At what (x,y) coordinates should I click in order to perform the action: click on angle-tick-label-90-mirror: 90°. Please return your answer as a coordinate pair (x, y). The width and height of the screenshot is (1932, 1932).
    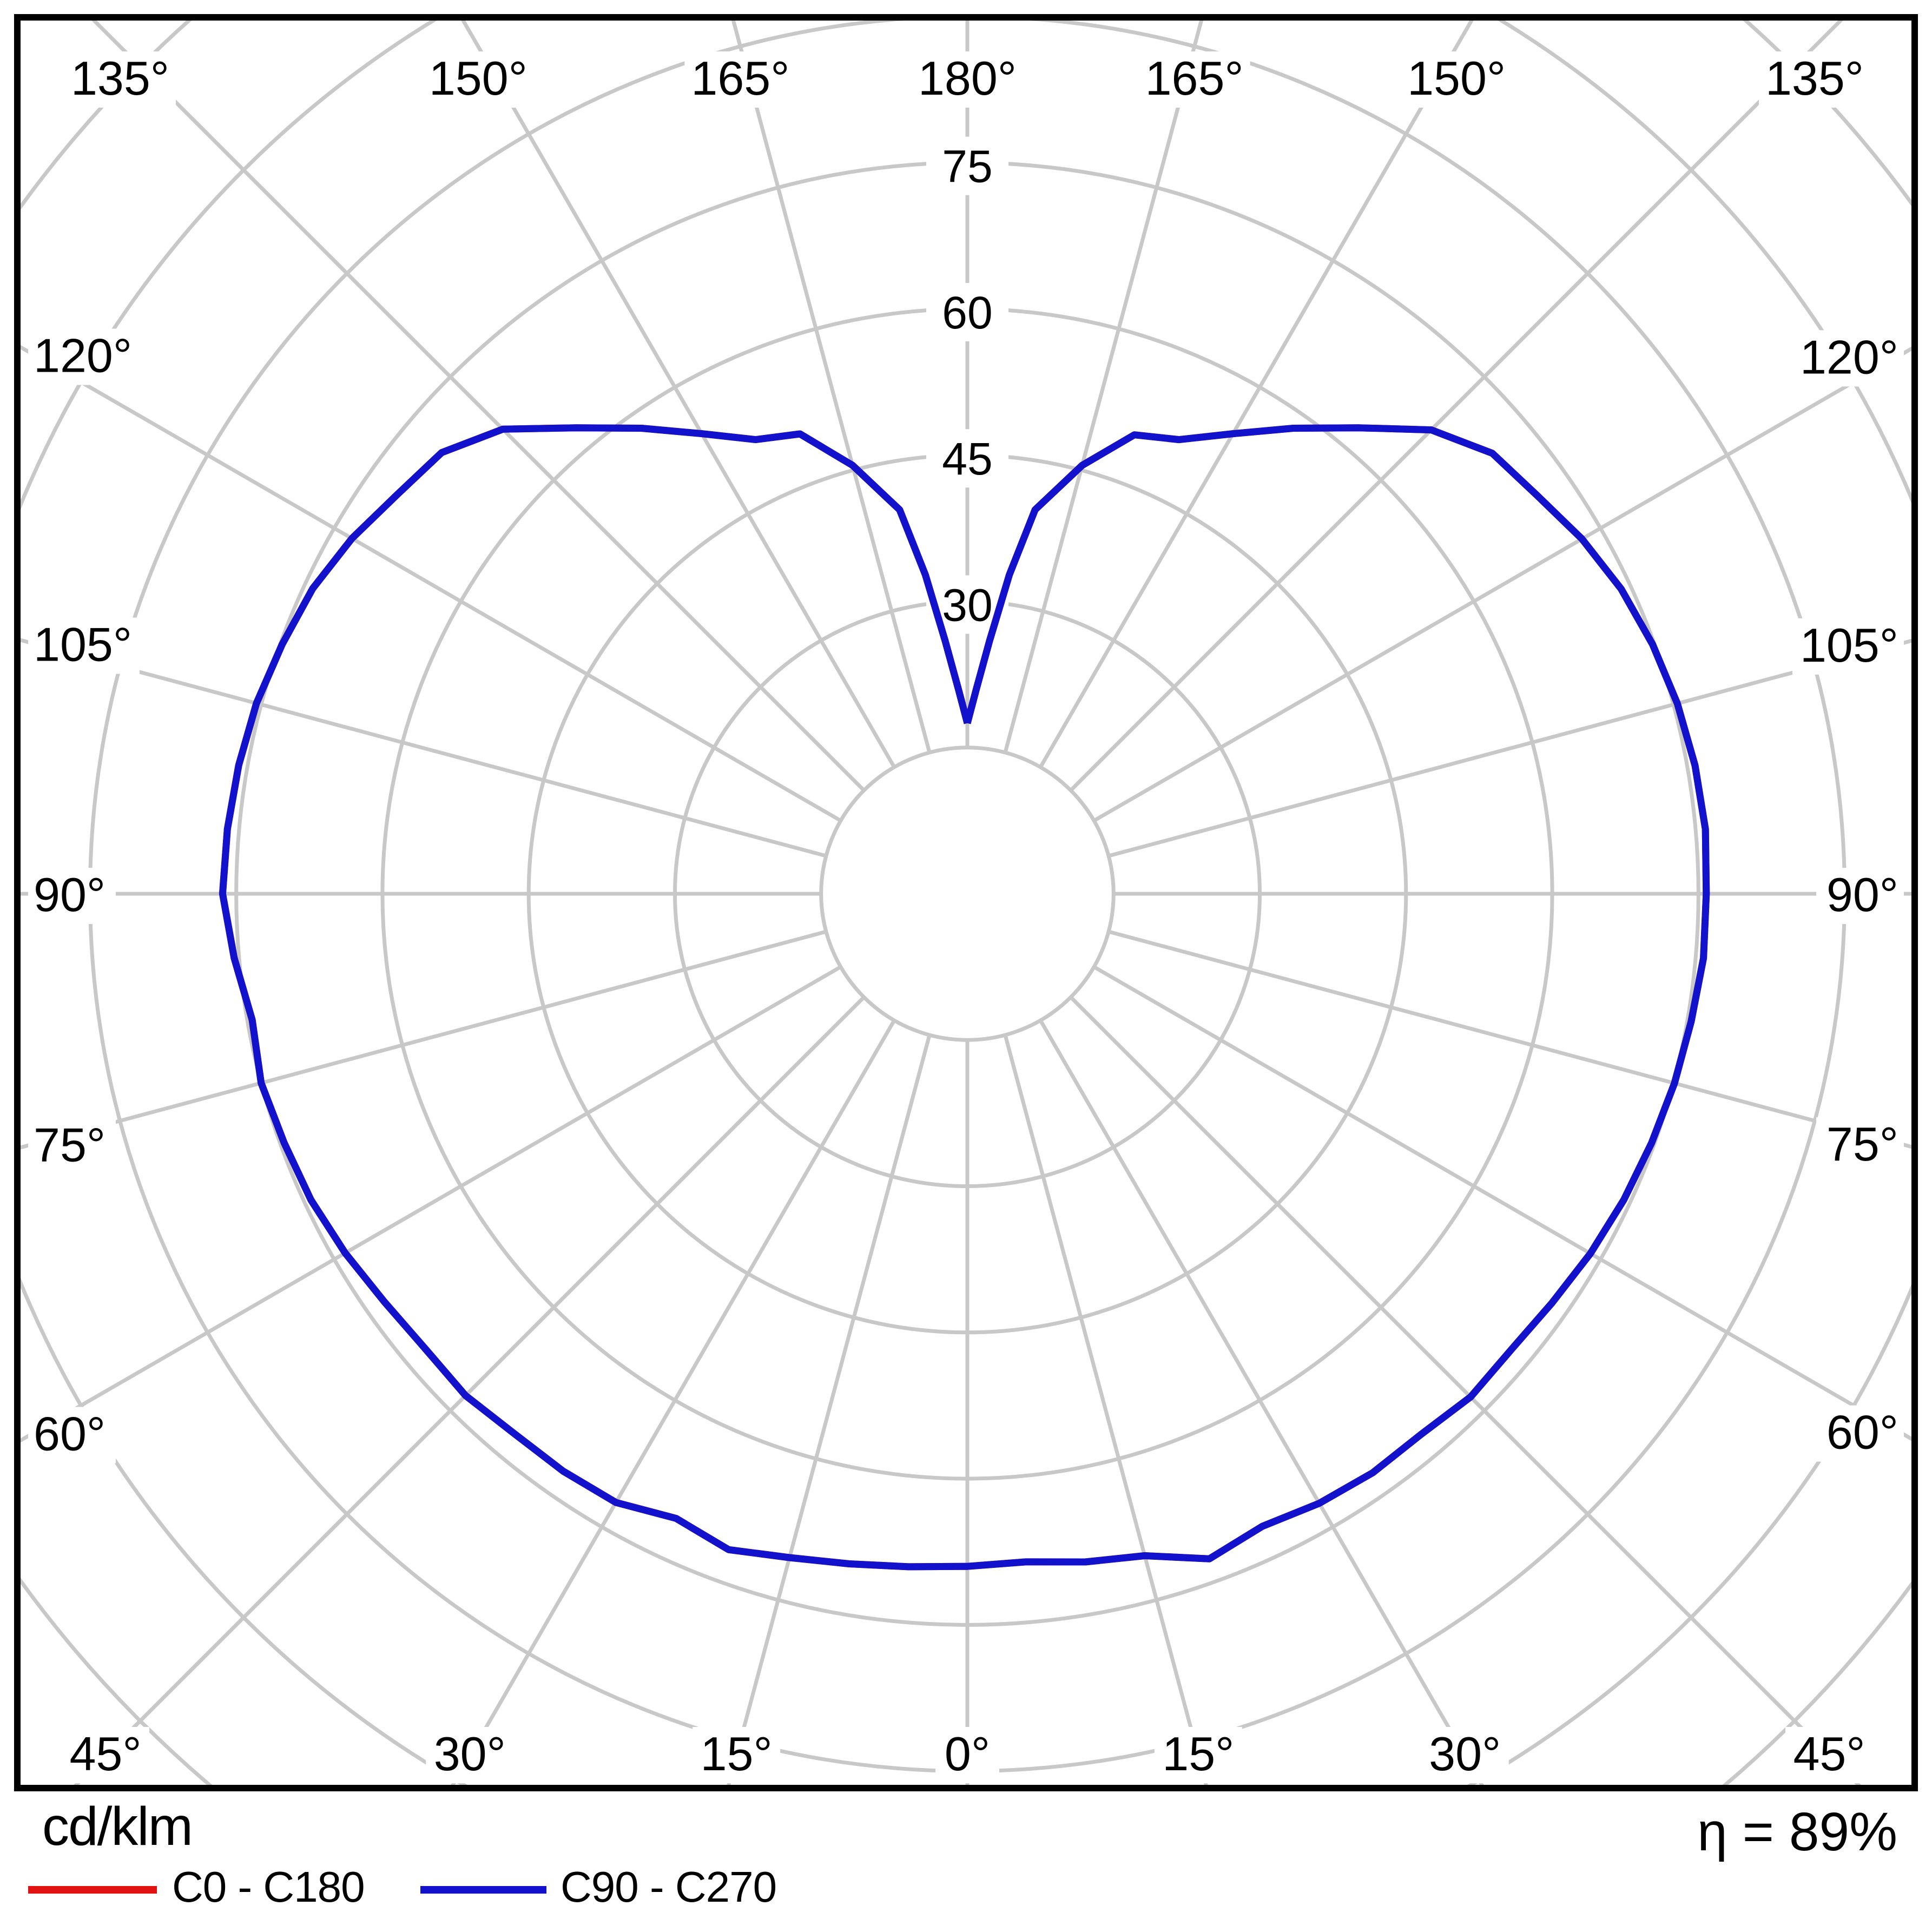
    Looking at the image, I should click on (69, 894).